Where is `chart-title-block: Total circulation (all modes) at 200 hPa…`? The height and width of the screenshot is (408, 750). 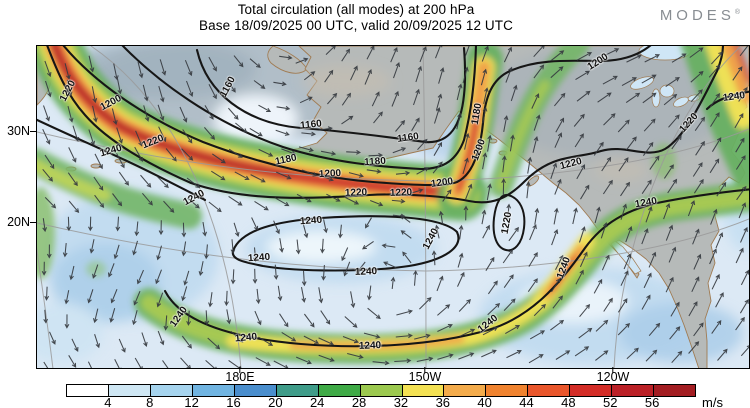
chart-title-block: Total circulation (all modes) at 200 hPa… is located at coordinates (356, 18).